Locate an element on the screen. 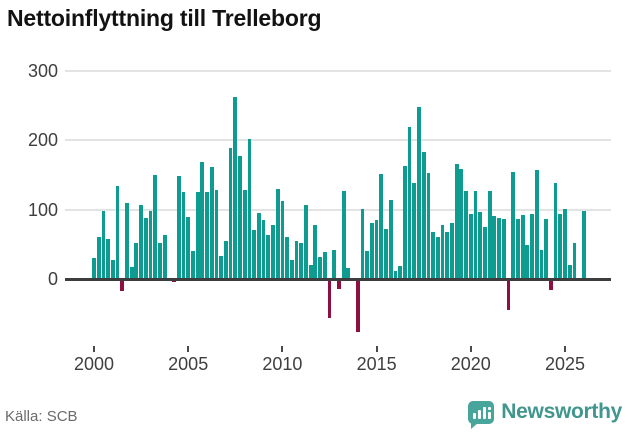 The image size is (631, 439). bar-chart-speech-bubble-icon is located at coordinates (481, 414).